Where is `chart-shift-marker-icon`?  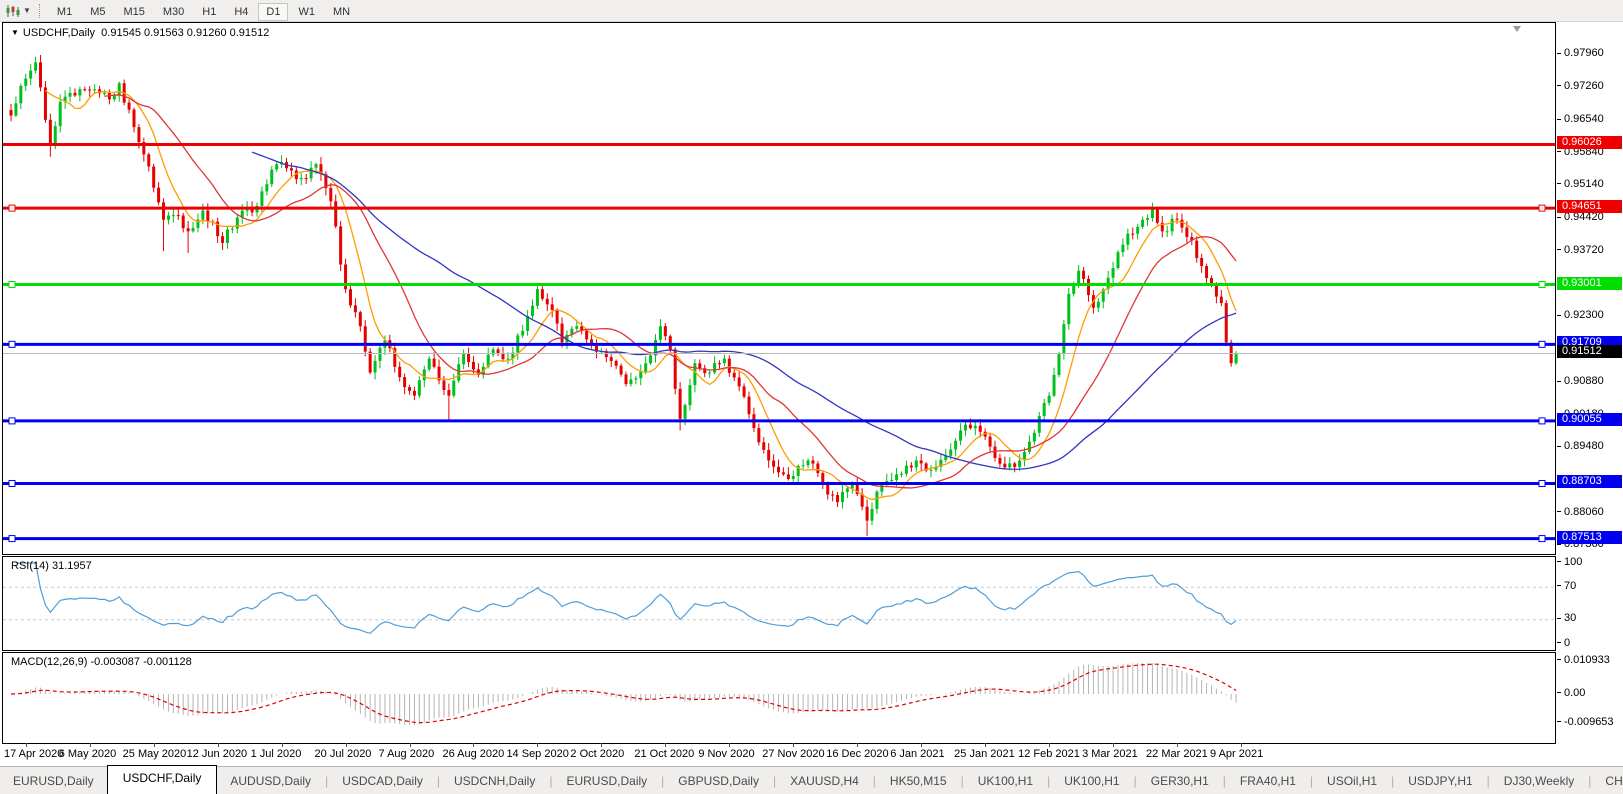
chart-shift-marker-icon is located at coordinates (1517, 29).